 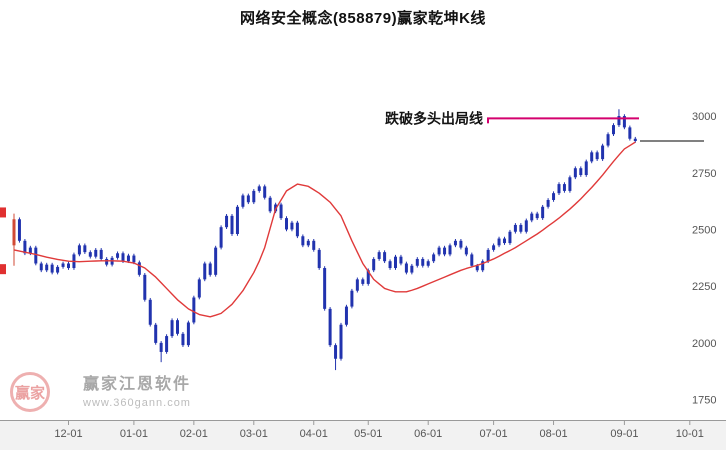 What do you see at coordinates (690, 434) in the screenshot?
I see `x-tick-label: 10-01` at bounding box center [690, 434].